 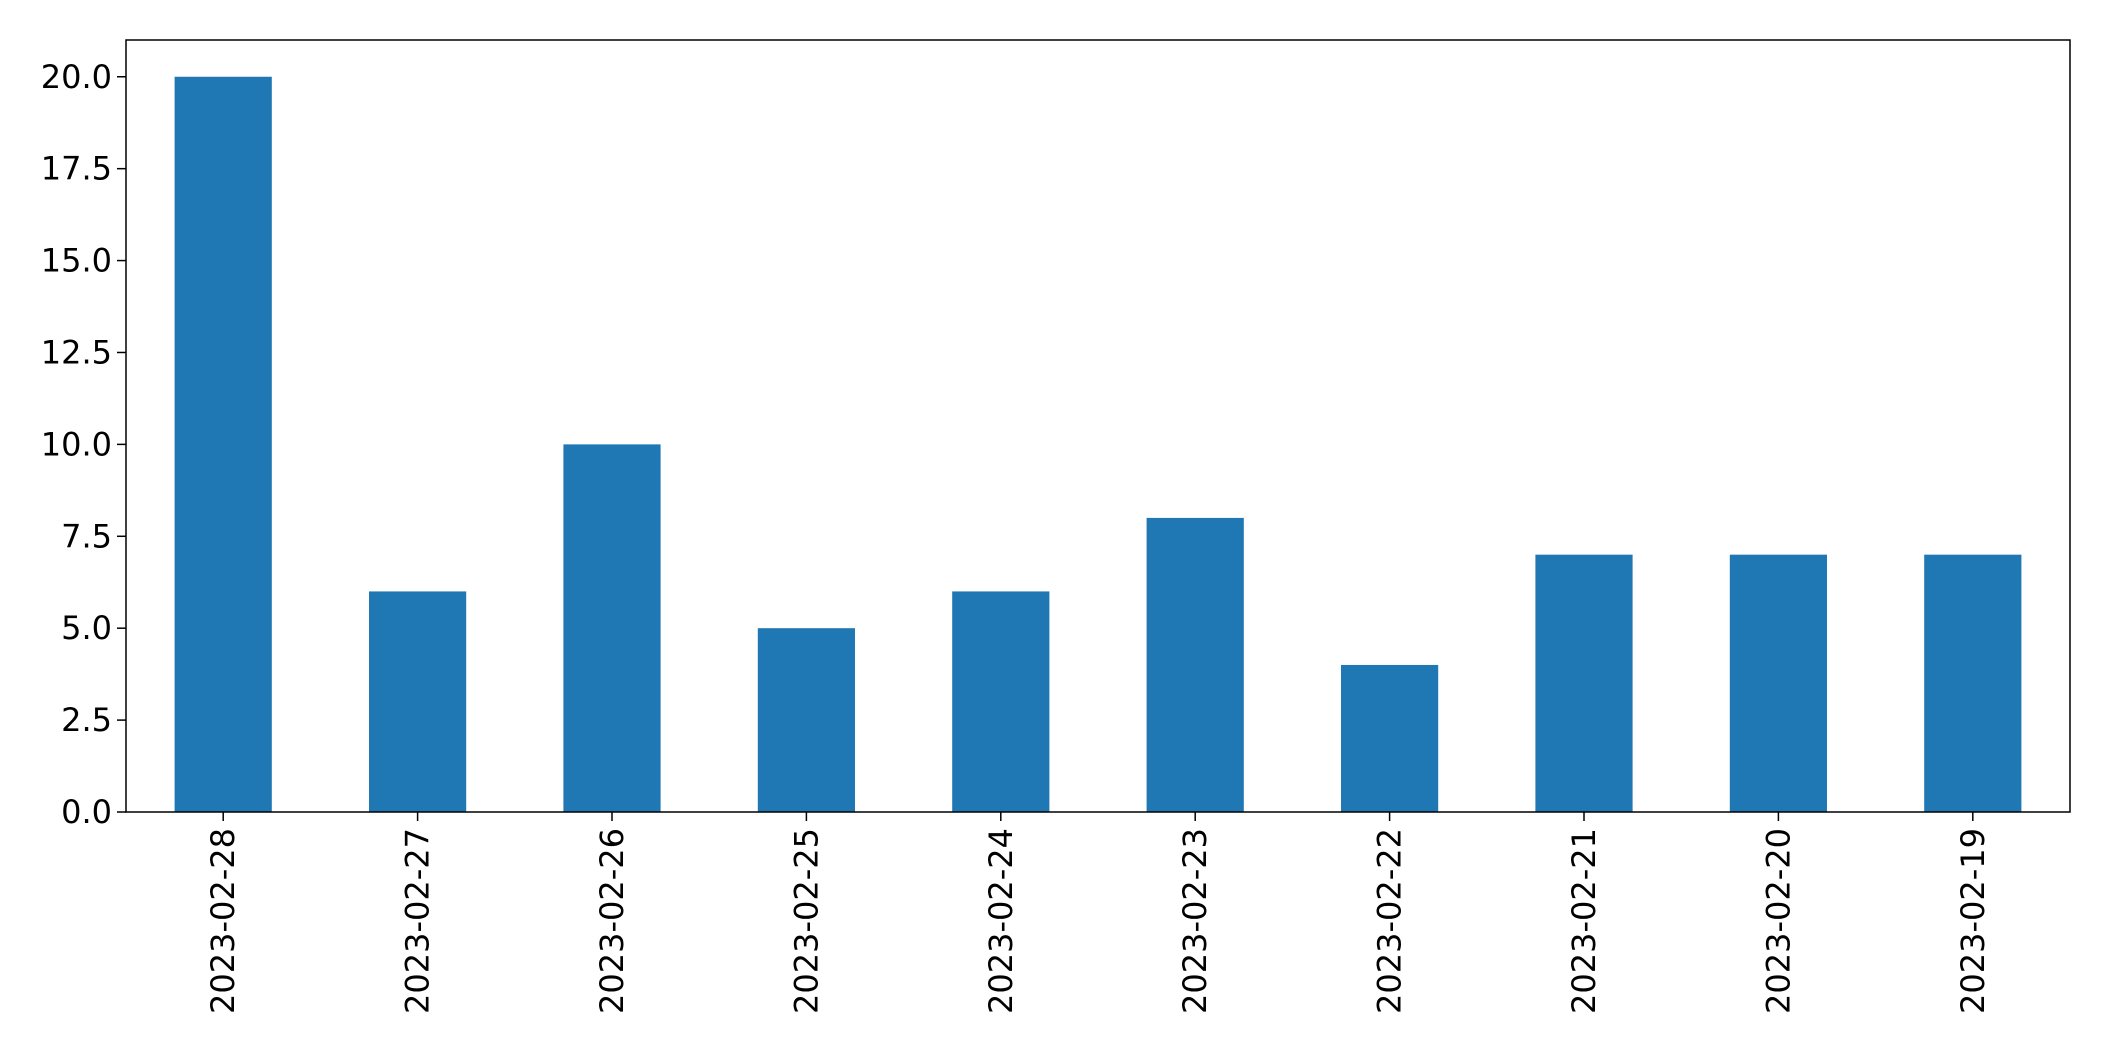 I want to click on x-tick-label: 2023-02-25, so click(x=806, y=921).